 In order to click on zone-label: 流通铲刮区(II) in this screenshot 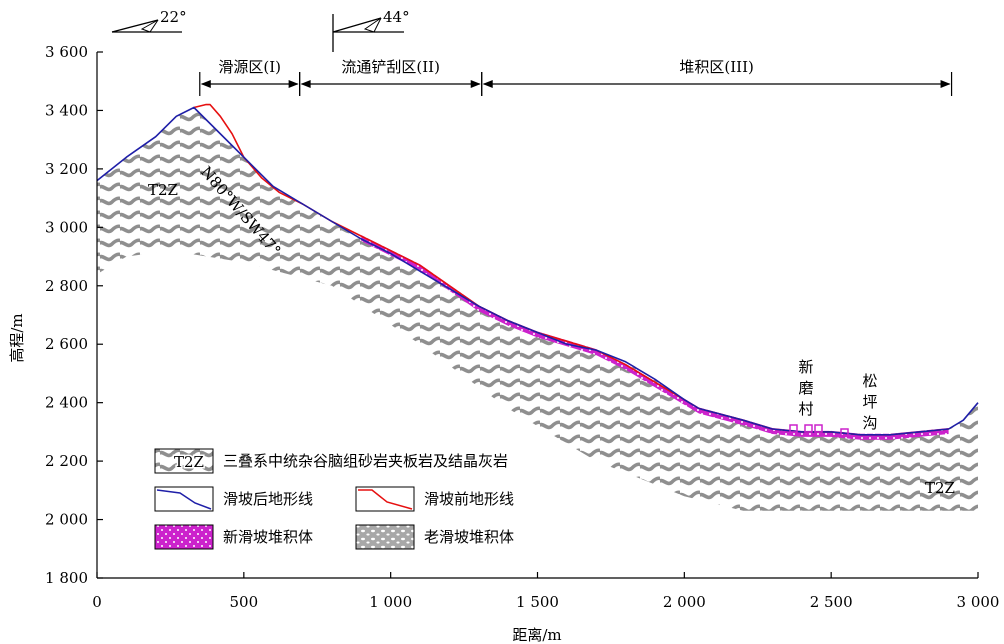, I will do `click(390, 67)`.